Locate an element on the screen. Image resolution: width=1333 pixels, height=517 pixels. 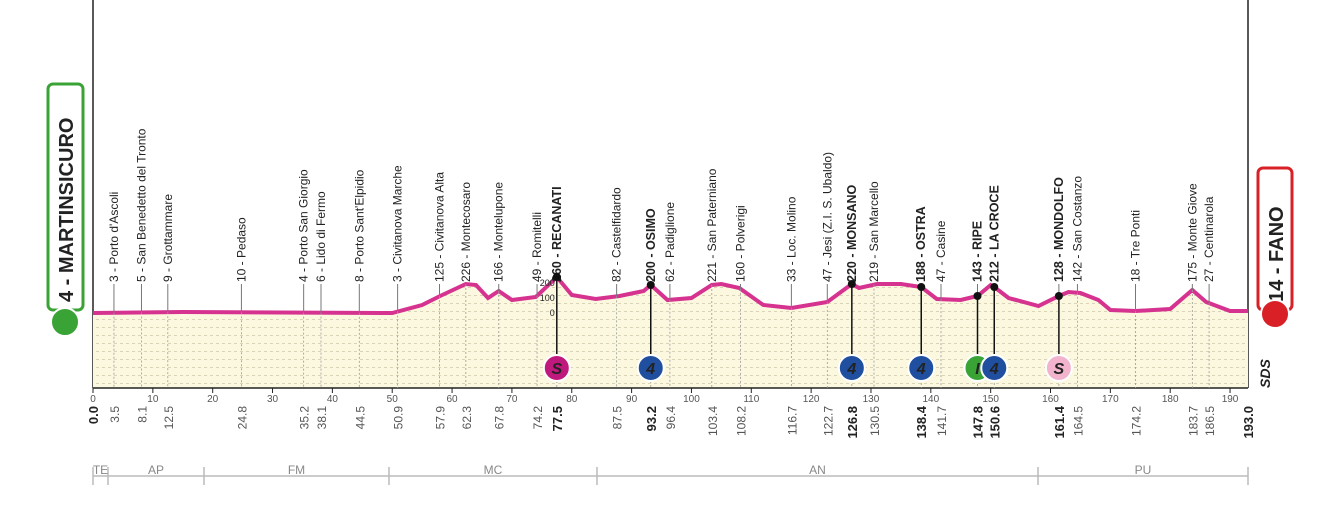
waypoint-name: 166 - Montelupone is located at coordinates (499, 232).